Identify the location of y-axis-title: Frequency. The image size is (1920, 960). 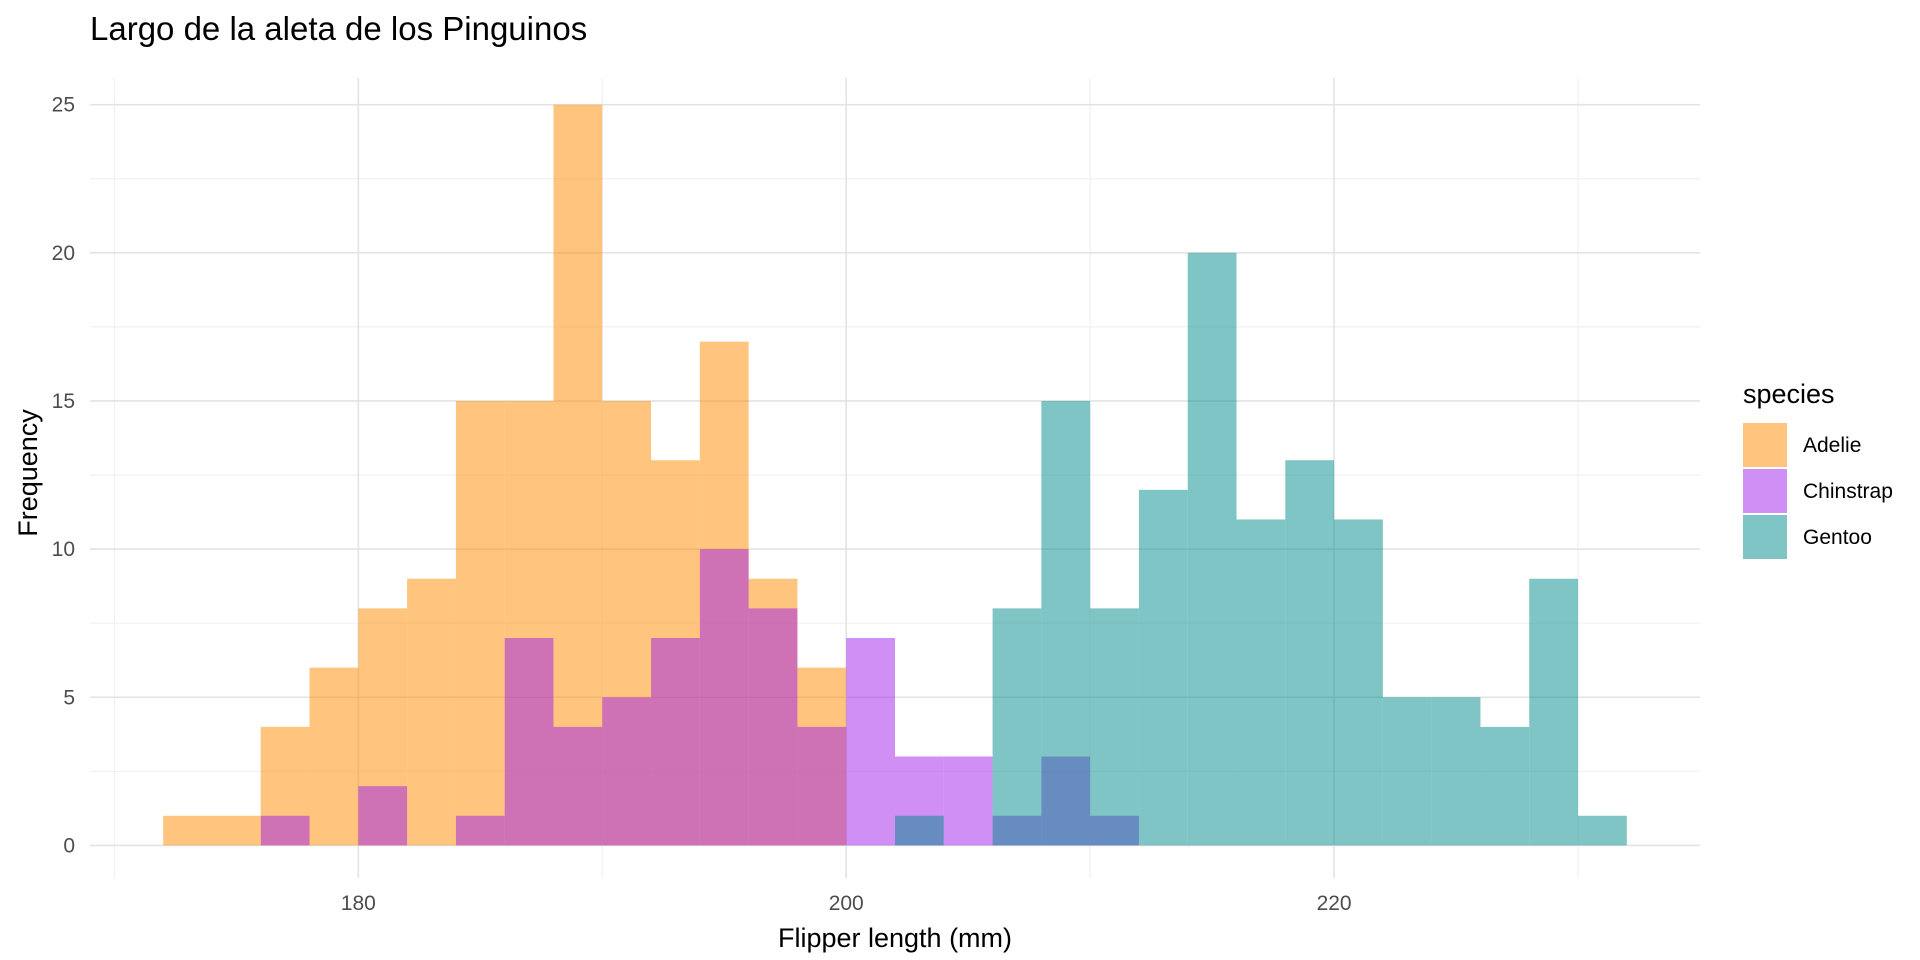
(28, 473).